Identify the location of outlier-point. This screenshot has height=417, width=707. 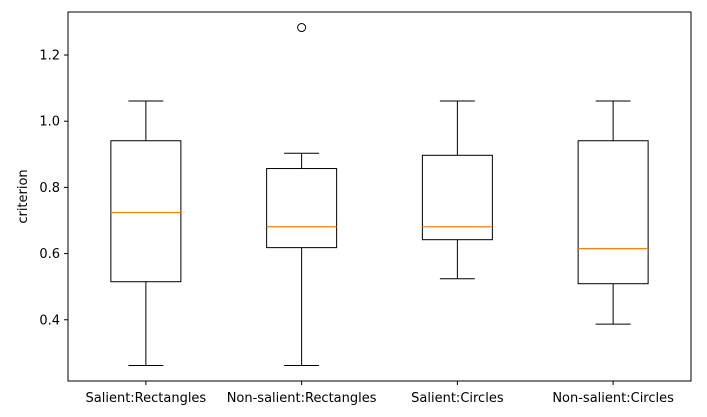
(302, 28).